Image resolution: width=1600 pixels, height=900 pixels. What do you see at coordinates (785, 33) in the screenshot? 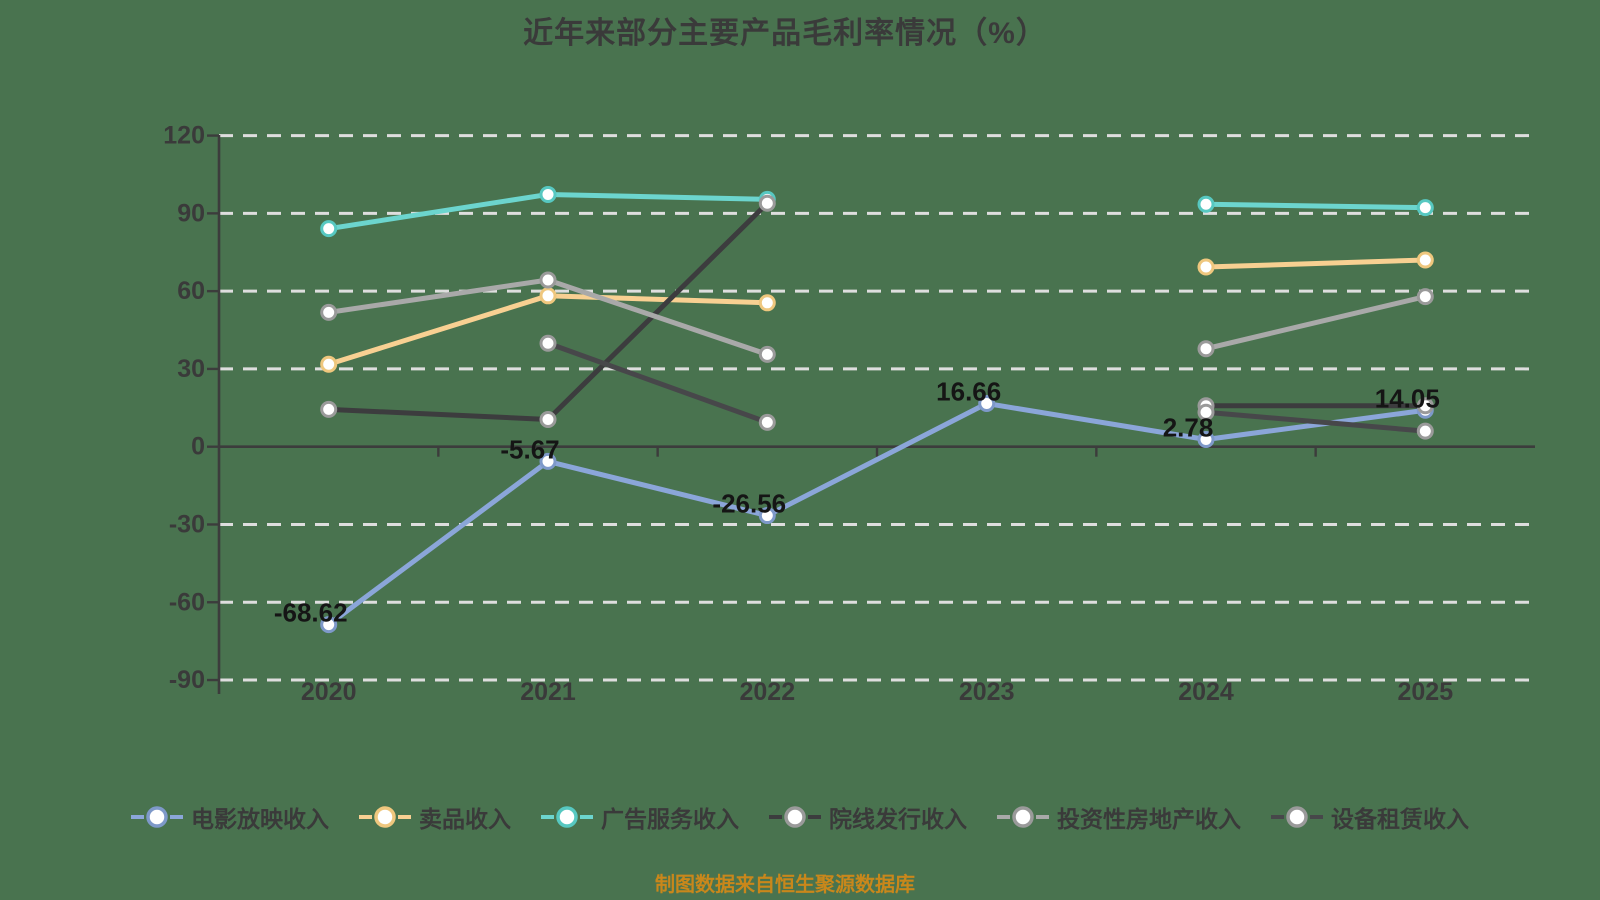
I see `chart-title: 近年来部分主要产品毛利率情况（%）` at bounding box center [785, 33].